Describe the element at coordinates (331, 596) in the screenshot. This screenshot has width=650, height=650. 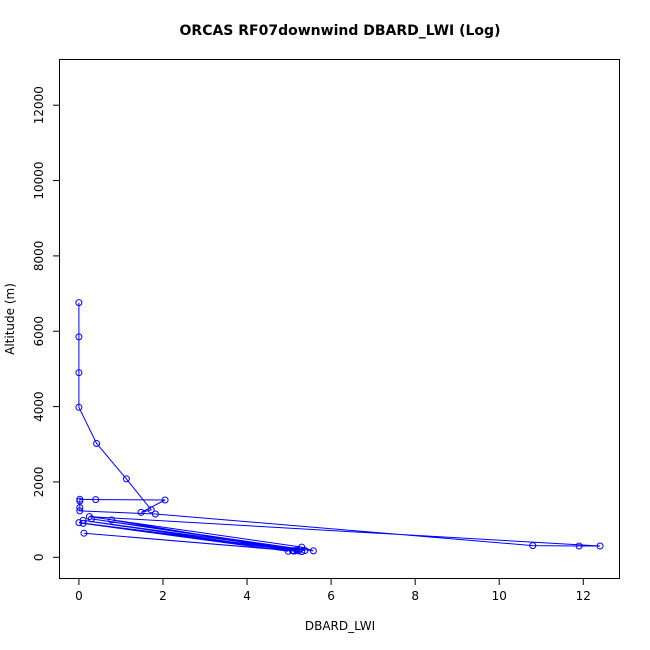
I see `x-tick-label: 6` at that location.